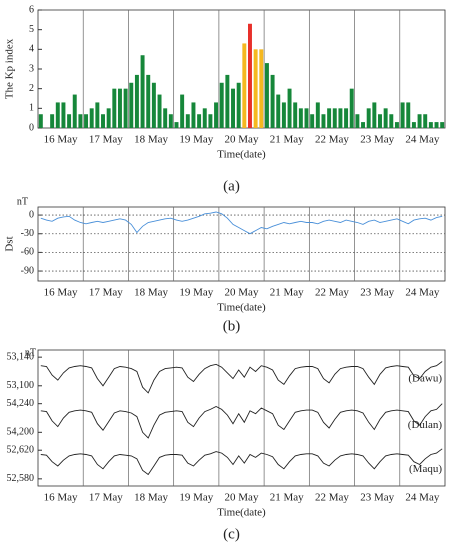 The height and width of the screenshot is (550, 452). What do you see at coordinates (21, 478) in the screenshot?
I see `y-tick-label: 52,580` at bounding box center [21, 478].